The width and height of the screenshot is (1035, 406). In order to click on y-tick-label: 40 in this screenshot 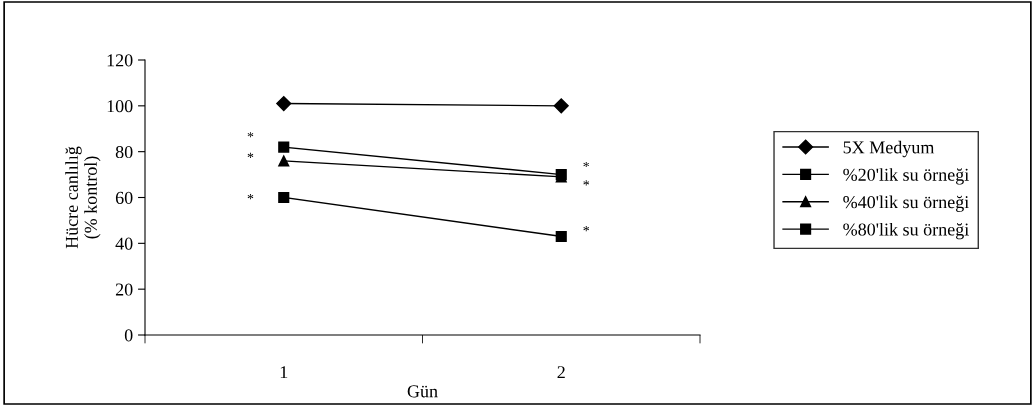, I will do `click(124, 243)`.